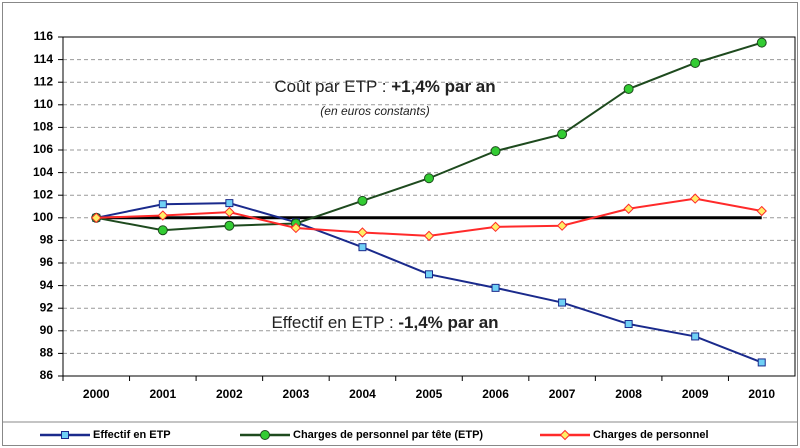 Image resolution: width=800 pixels, height=448 pixels. I want to click on y-tick-label: 106, so click(43, 149).